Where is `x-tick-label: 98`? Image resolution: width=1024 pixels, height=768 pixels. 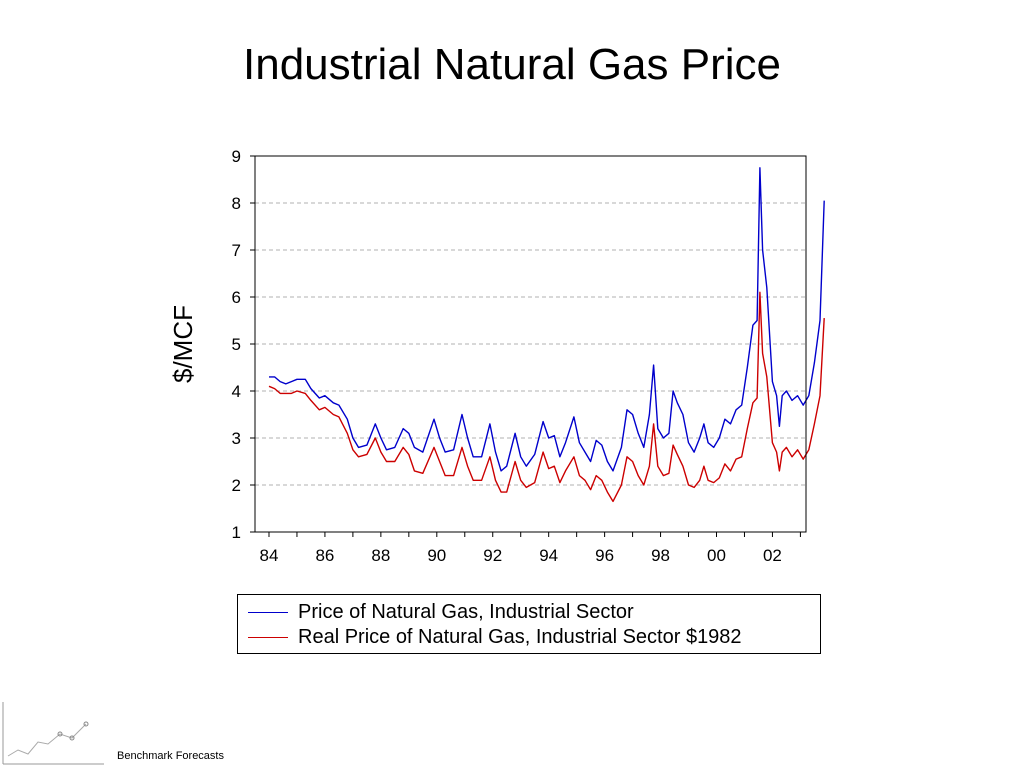 x-tick-label: 98 is located at coordinates (660, 555).